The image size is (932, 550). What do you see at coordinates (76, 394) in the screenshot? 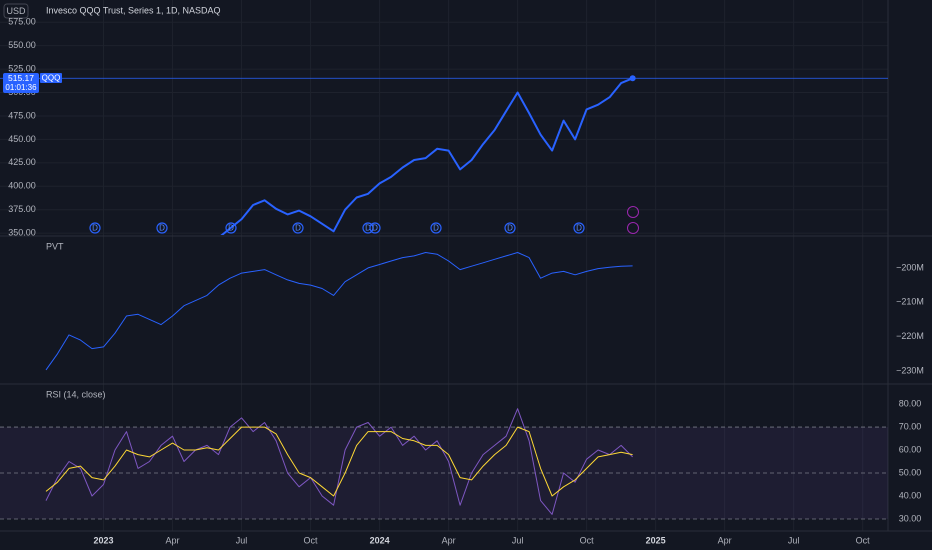
I see `rsi-title: RSI (14, close)` at bounding box center [76, 394].